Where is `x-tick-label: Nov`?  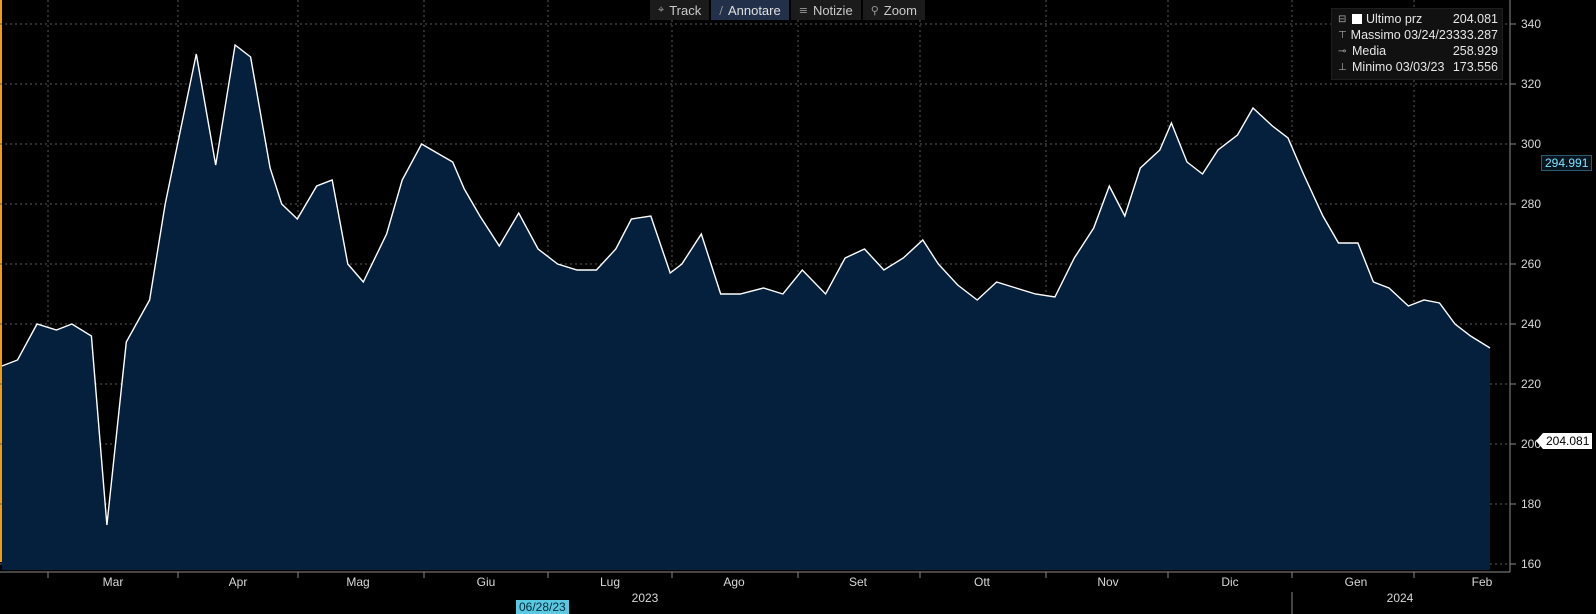 x-tick-label: Nov is located at coordinates (1107, 582).